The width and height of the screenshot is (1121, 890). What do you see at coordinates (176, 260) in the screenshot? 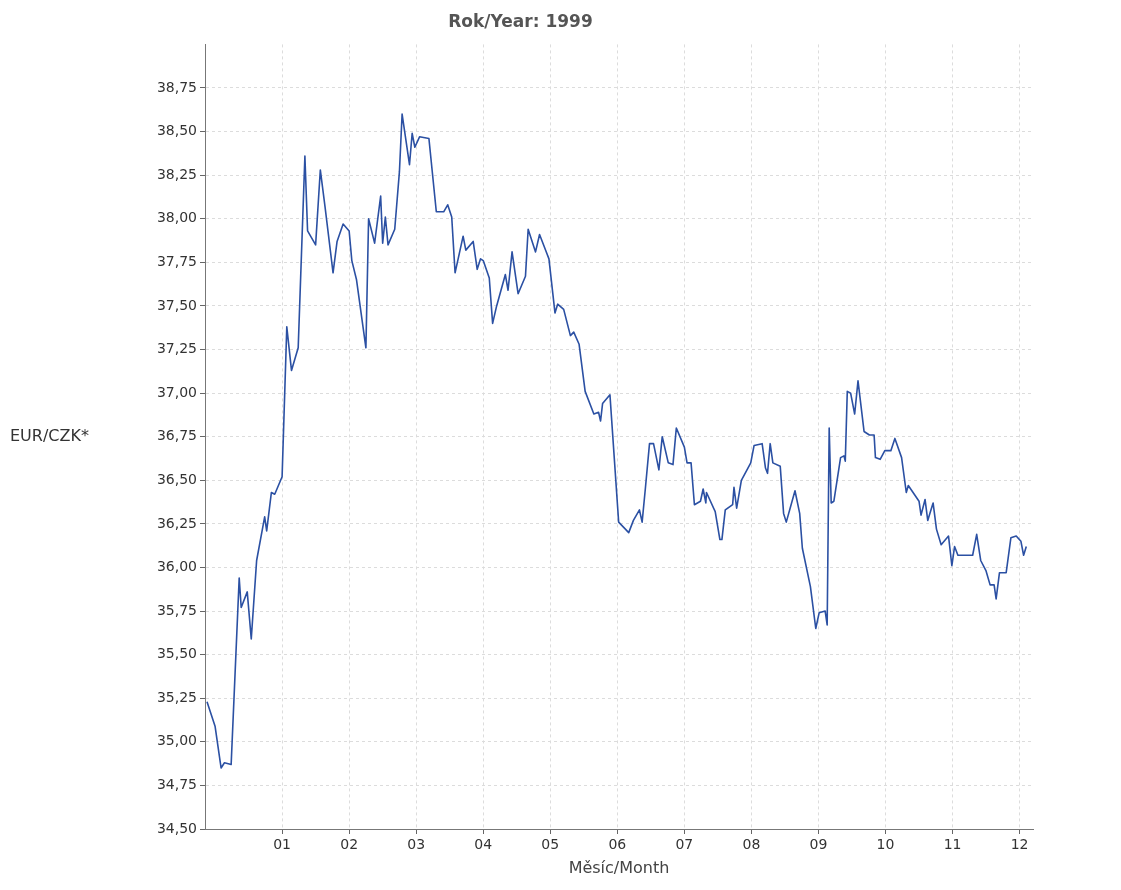
I see `y-tick-label: 37,75` at bounding box center [176, 260].